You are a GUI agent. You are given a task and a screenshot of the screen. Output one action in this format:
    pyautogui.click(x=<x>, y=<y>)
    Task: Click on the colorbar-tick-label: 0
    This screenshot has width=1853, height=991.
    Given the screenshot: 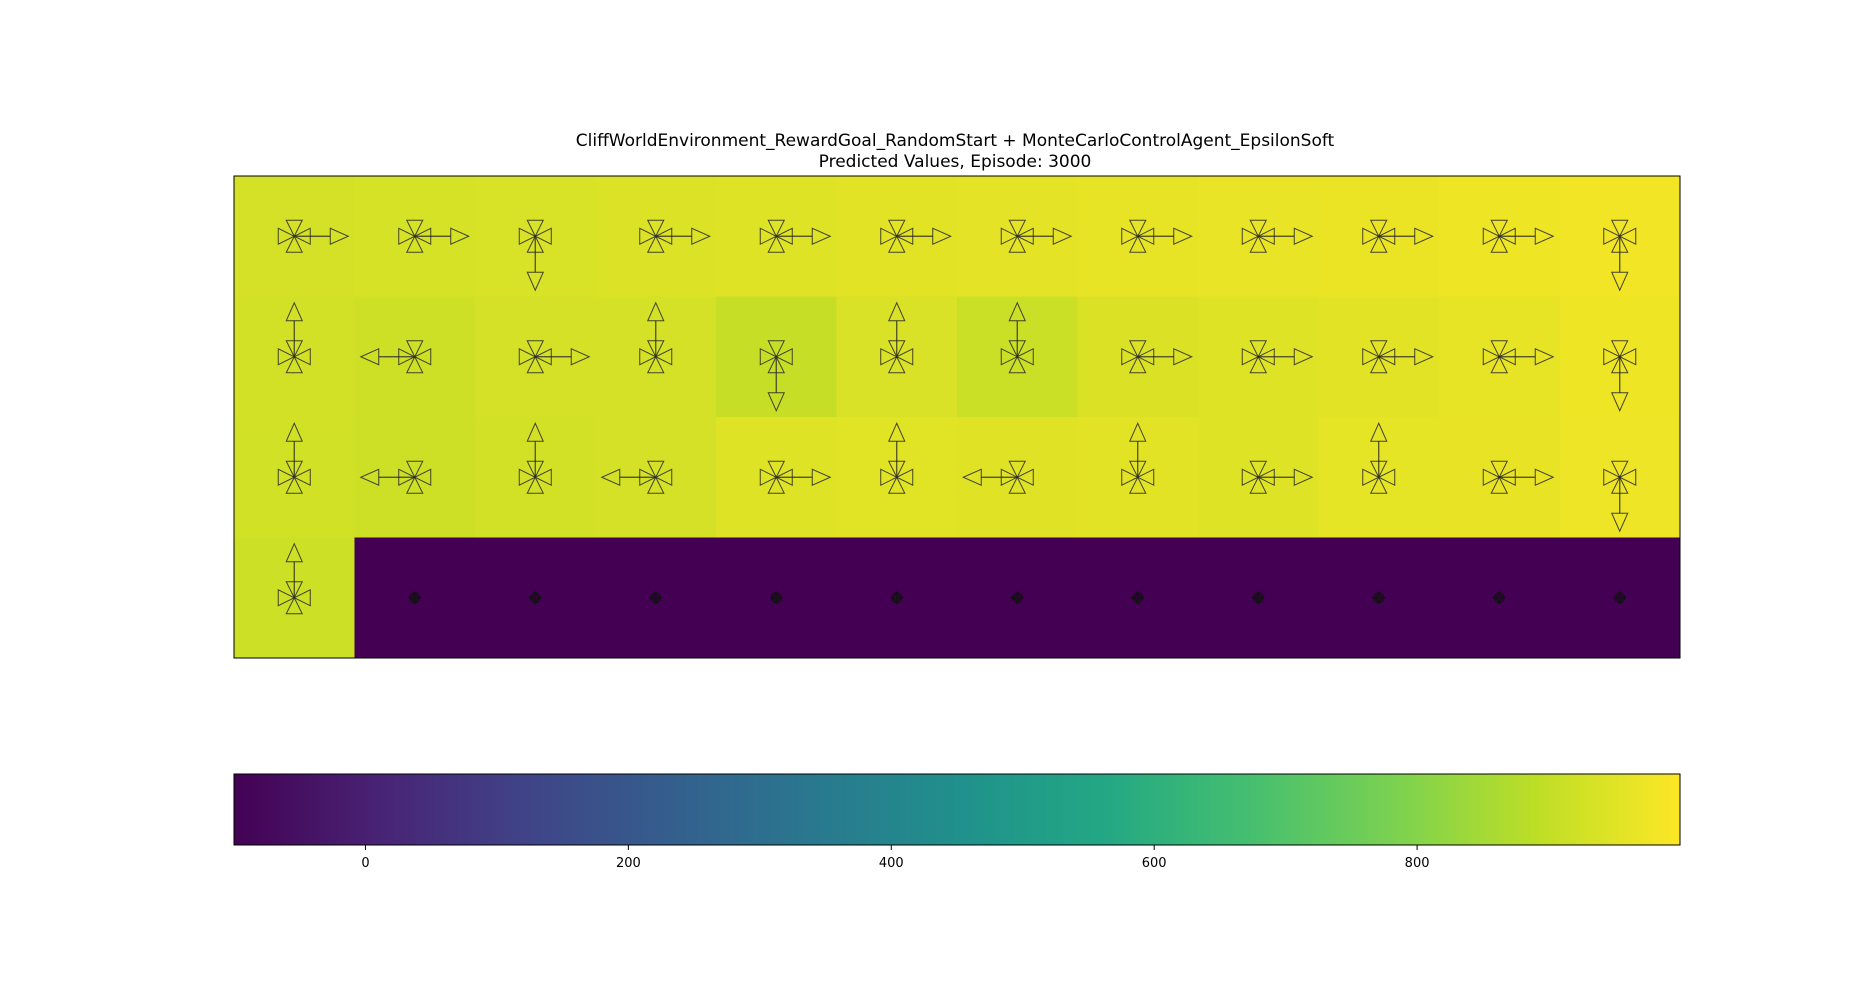 What is the action you would take?
    pyautogui.click(x=365, y=863)
    